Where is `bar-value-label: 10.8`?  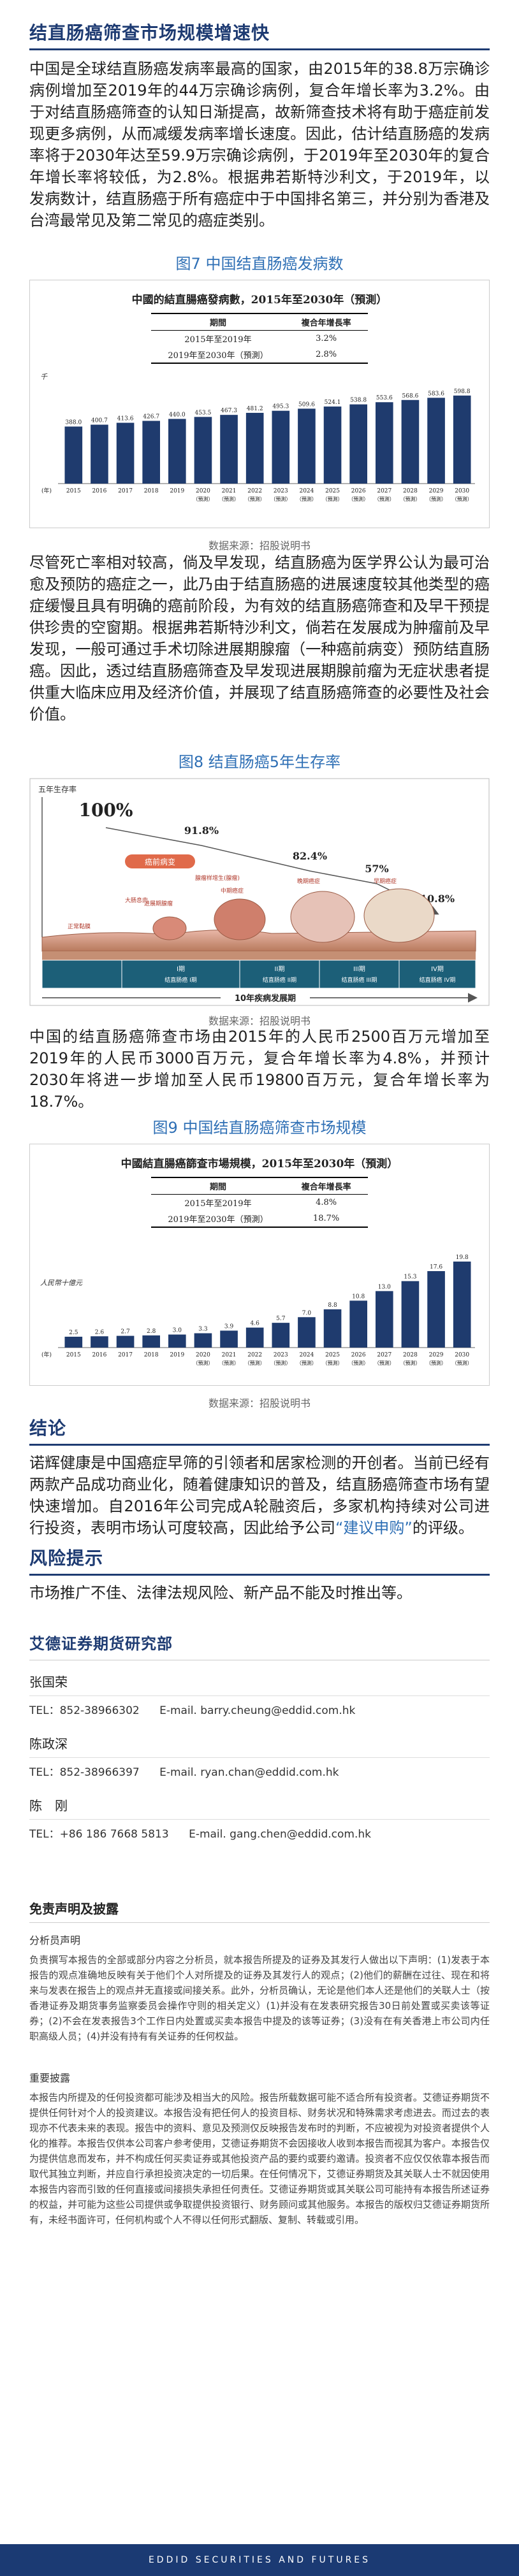
bar-value-label: 10.8 is located at coordinates (359, 1296).